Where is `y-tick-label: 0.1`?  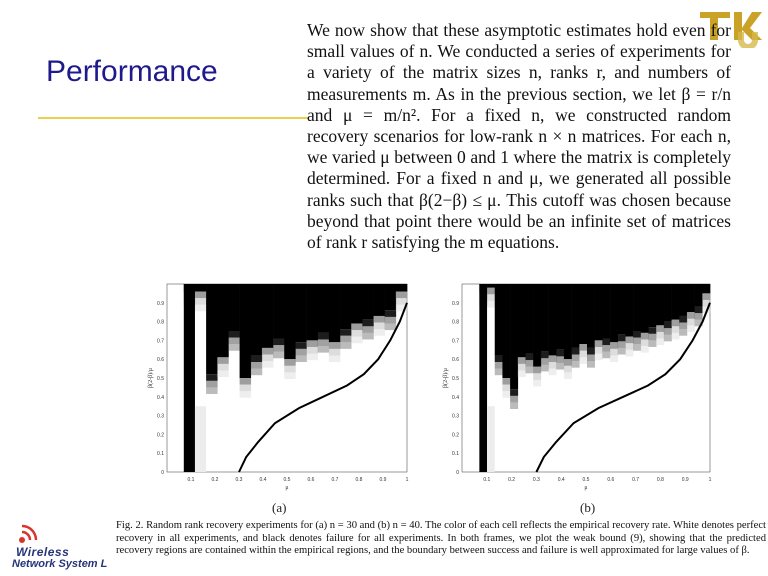
y-tick-label: 0.1 is located at coordinates (160, 454).